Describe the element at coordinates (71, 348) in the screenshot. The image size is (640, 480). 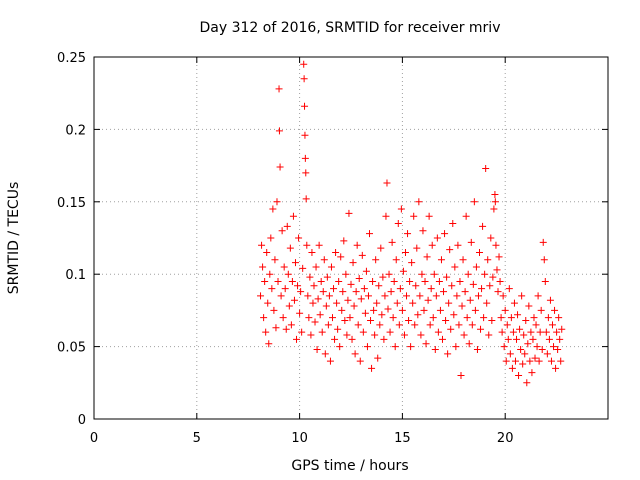
I see `y-tick-label: 0.05` at that location.